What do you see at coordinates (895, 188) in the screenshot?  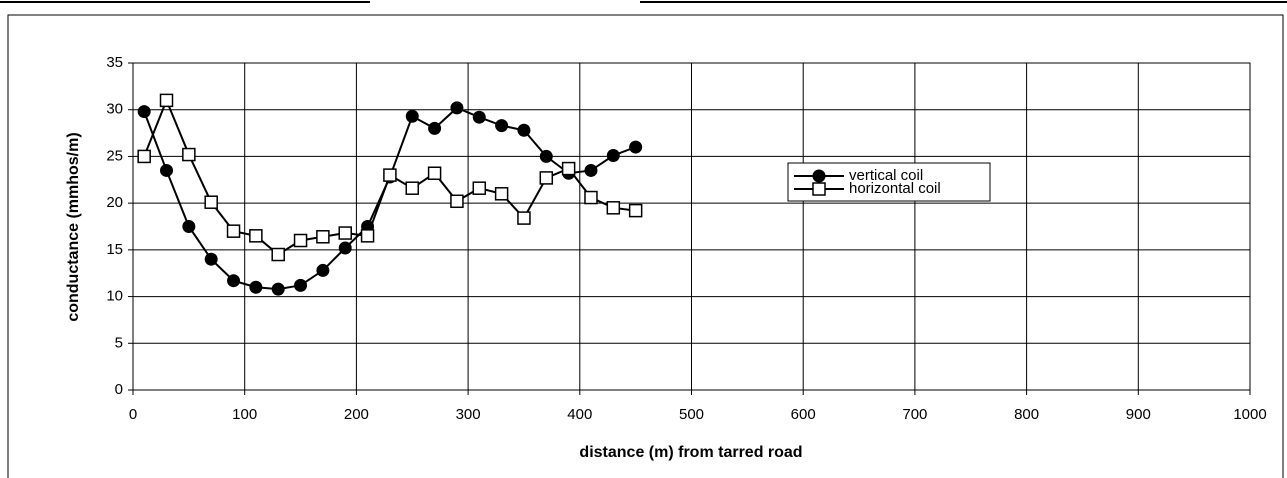 I see `legend-label: horizontal coil` at bounding box center [895, 188].